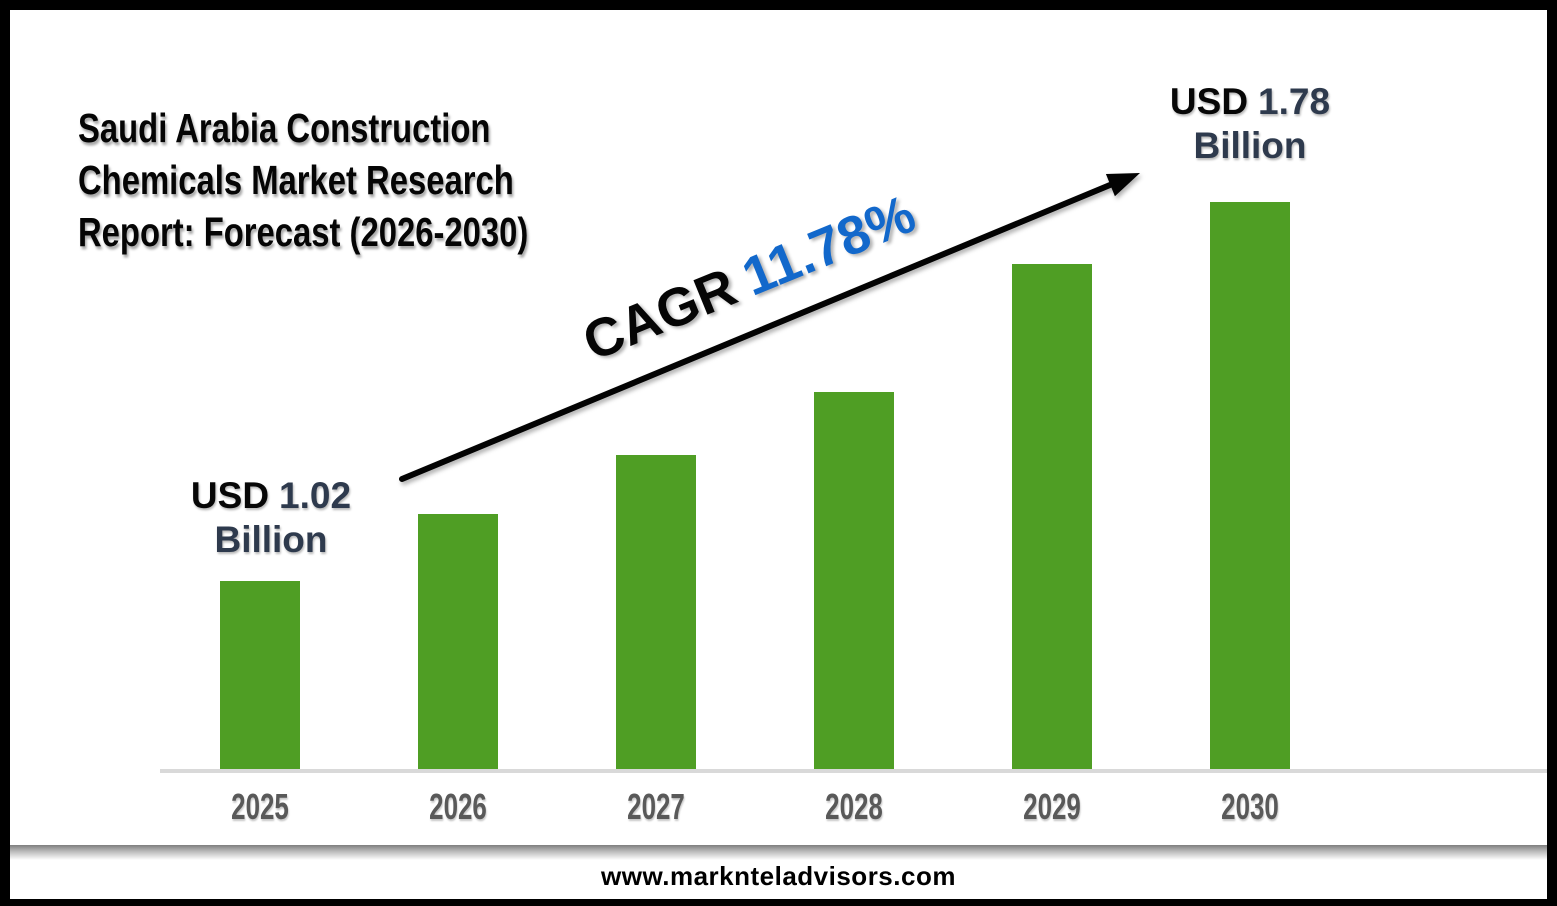  I want to click on bar-2030, so click(1250, 486).